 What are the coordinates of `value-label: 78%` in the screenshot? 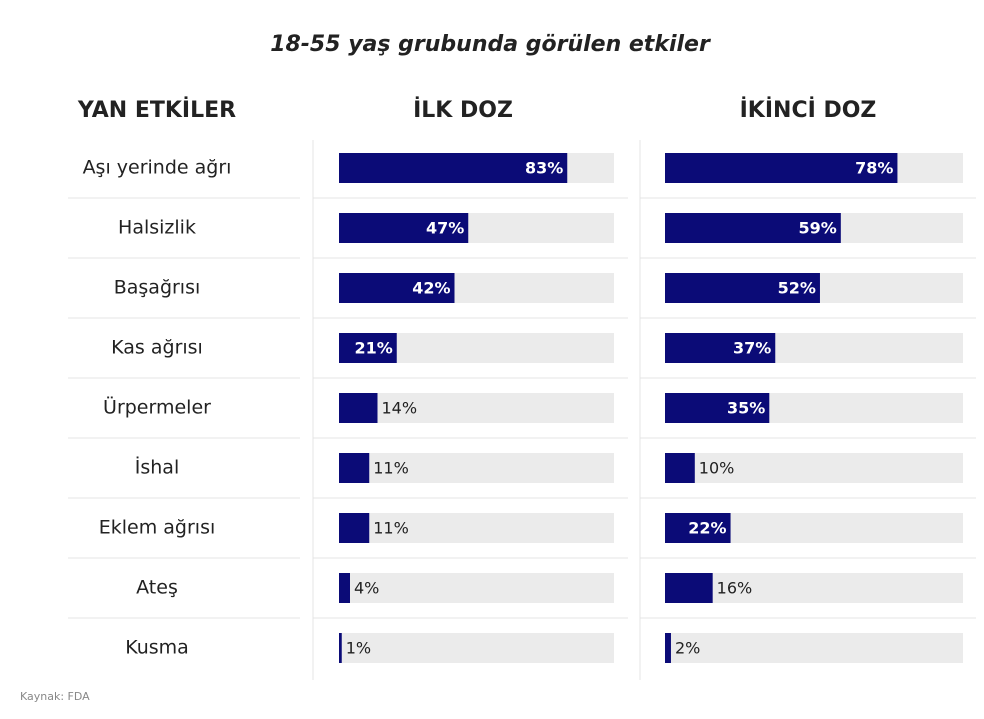 It's located at (874, 168).